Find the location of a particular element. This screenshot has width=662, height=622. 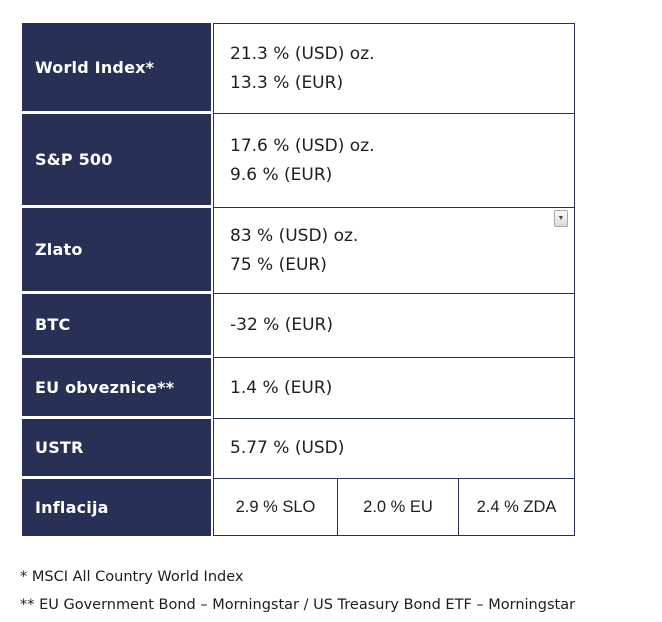

dropdown-button: ▼ is located at coordinates (561, 218).